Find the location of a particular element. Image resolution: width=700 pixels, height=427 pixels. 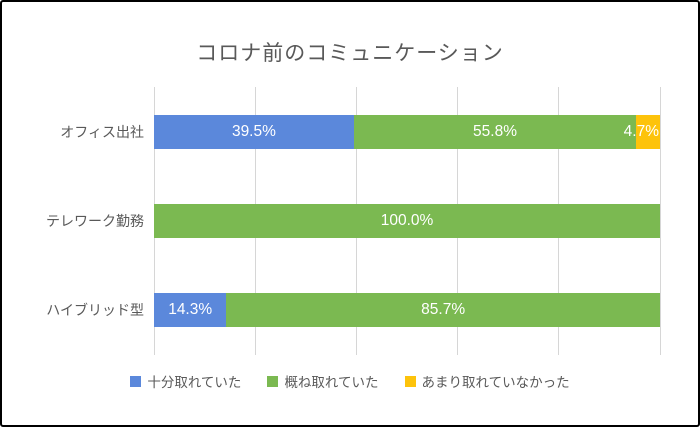

bar-row: 100.0% is located at coordinates (407, 221).